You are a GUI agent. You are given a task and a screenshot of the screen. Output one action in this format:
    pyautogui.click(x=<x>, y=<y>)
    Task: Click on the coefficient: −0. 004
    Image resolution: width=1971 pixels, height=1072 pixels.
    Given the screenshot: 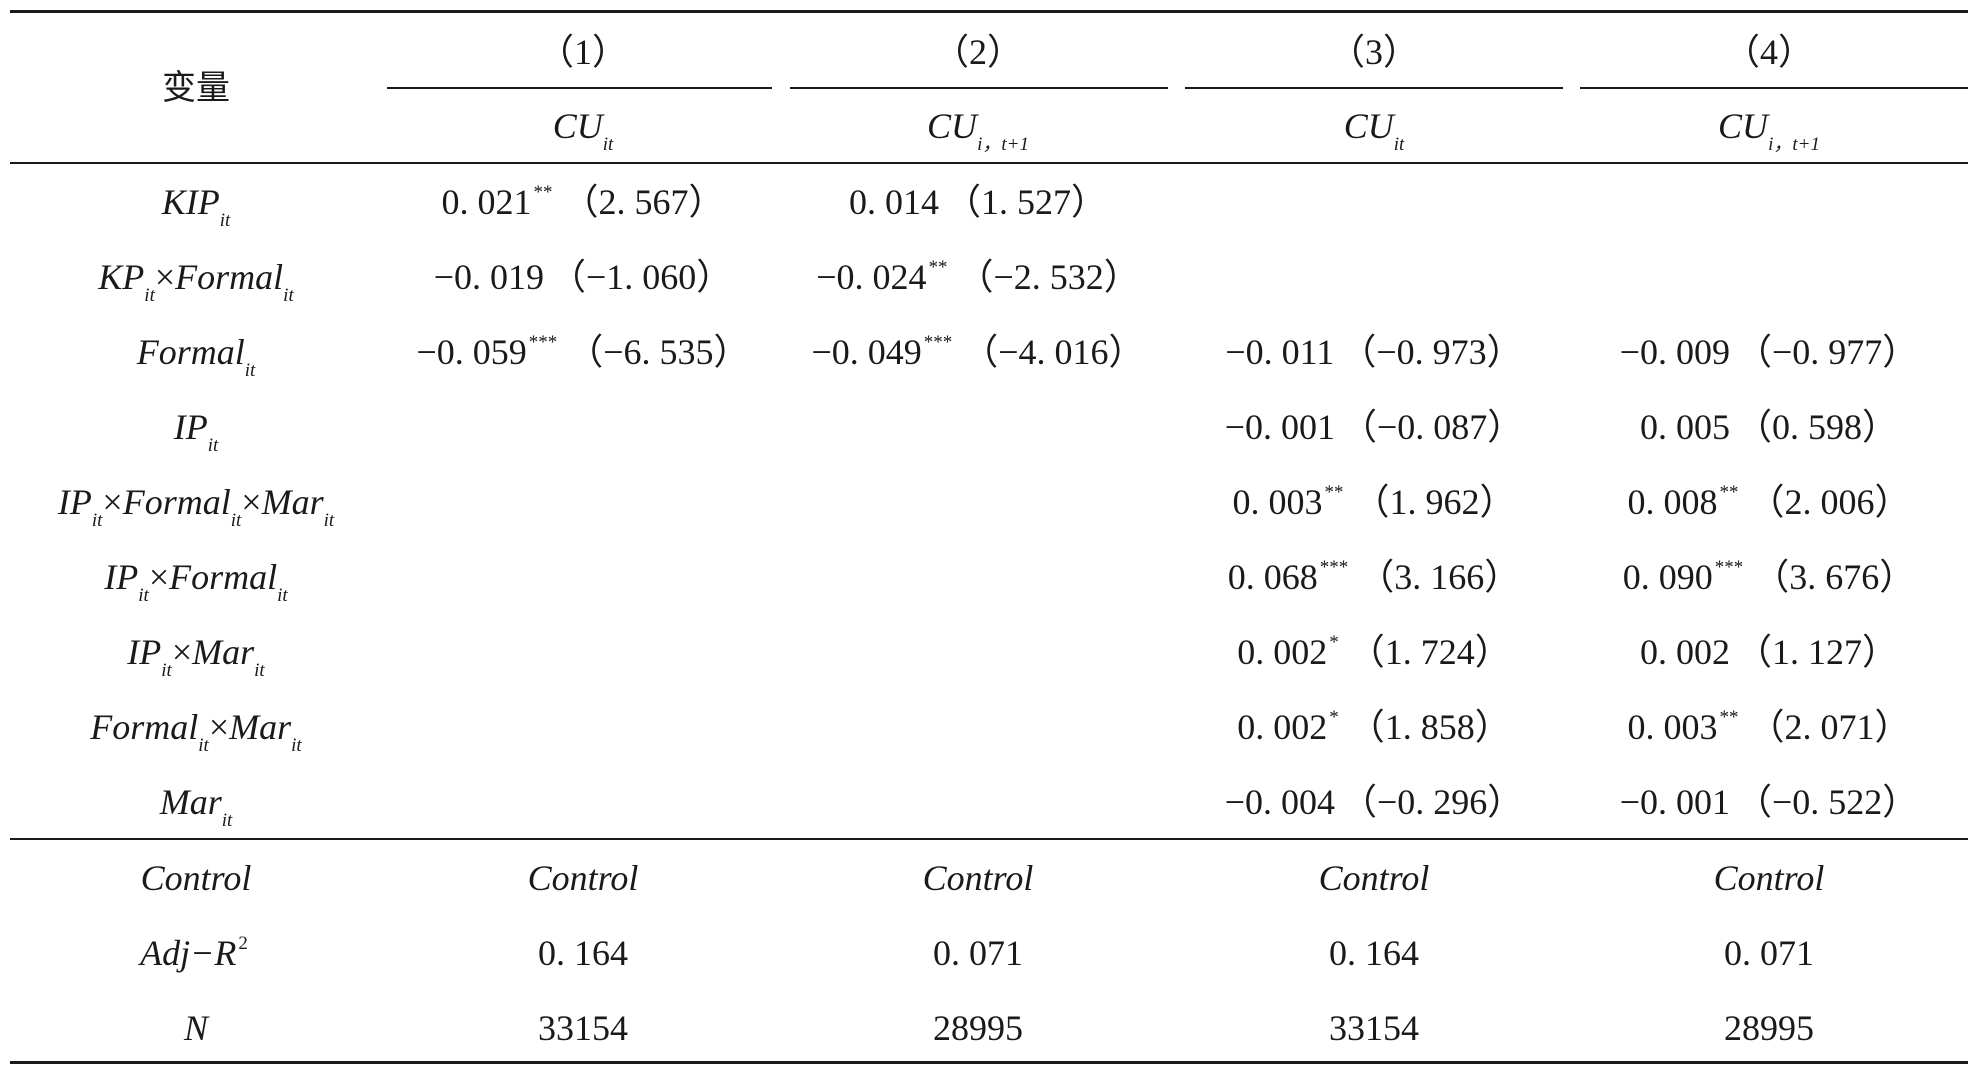 What is the action you would take?
    pyautogui.click(x=1279, y=802)
    